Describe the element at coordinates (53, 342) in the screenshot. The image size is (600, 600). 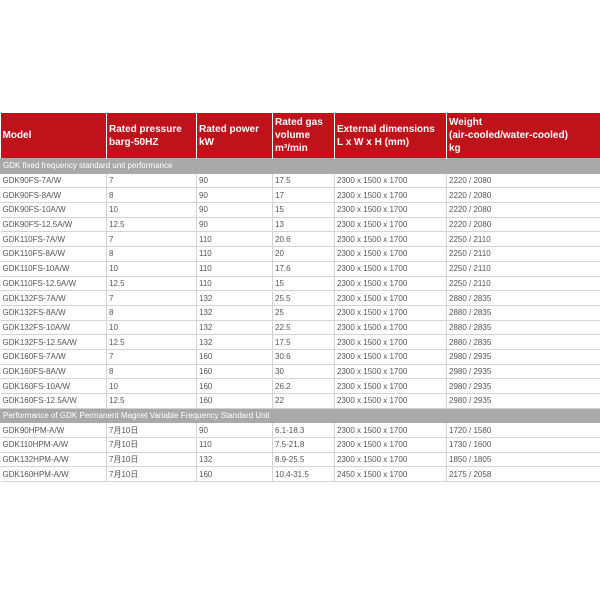
I see `cell: GDK132FS-12.5A/W` at that location.